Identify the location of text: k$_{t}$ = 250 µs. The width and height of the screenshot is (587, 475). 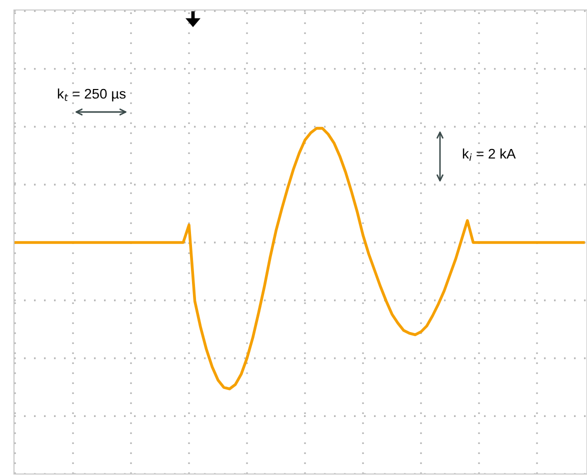
(92, 95).